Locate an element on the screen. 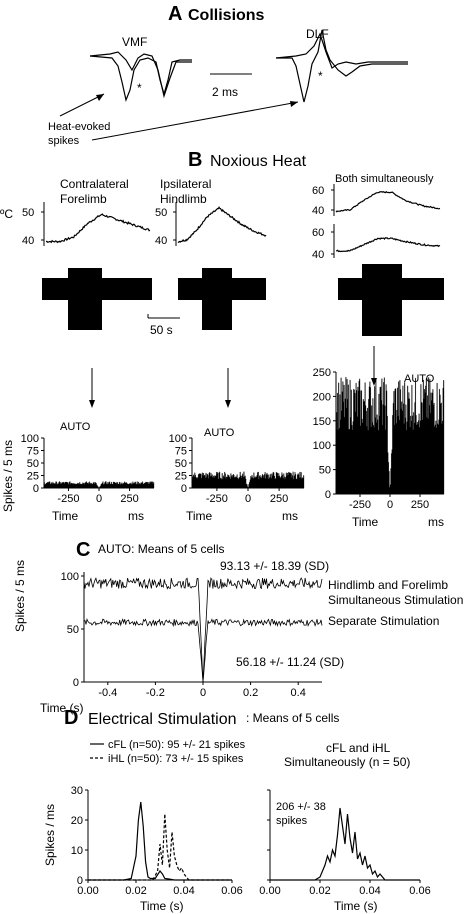 Image resolution: width=474 pixels, height=914 pixels. panel-b-letter: B is located at coordinates (195, 160).